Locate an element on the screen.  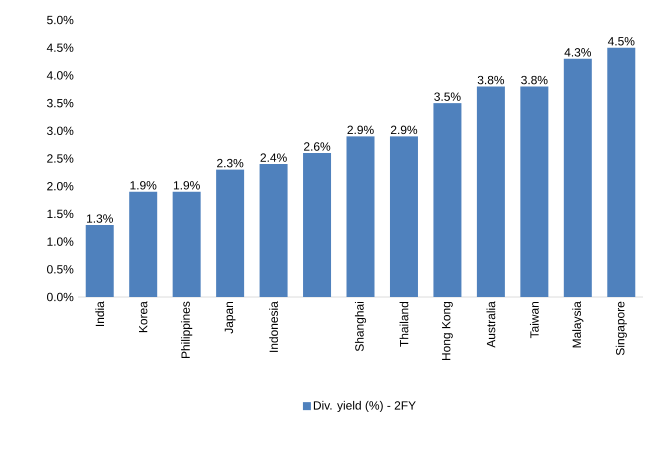
x-tick-label: Philippines is located at coordinates (186, 330).